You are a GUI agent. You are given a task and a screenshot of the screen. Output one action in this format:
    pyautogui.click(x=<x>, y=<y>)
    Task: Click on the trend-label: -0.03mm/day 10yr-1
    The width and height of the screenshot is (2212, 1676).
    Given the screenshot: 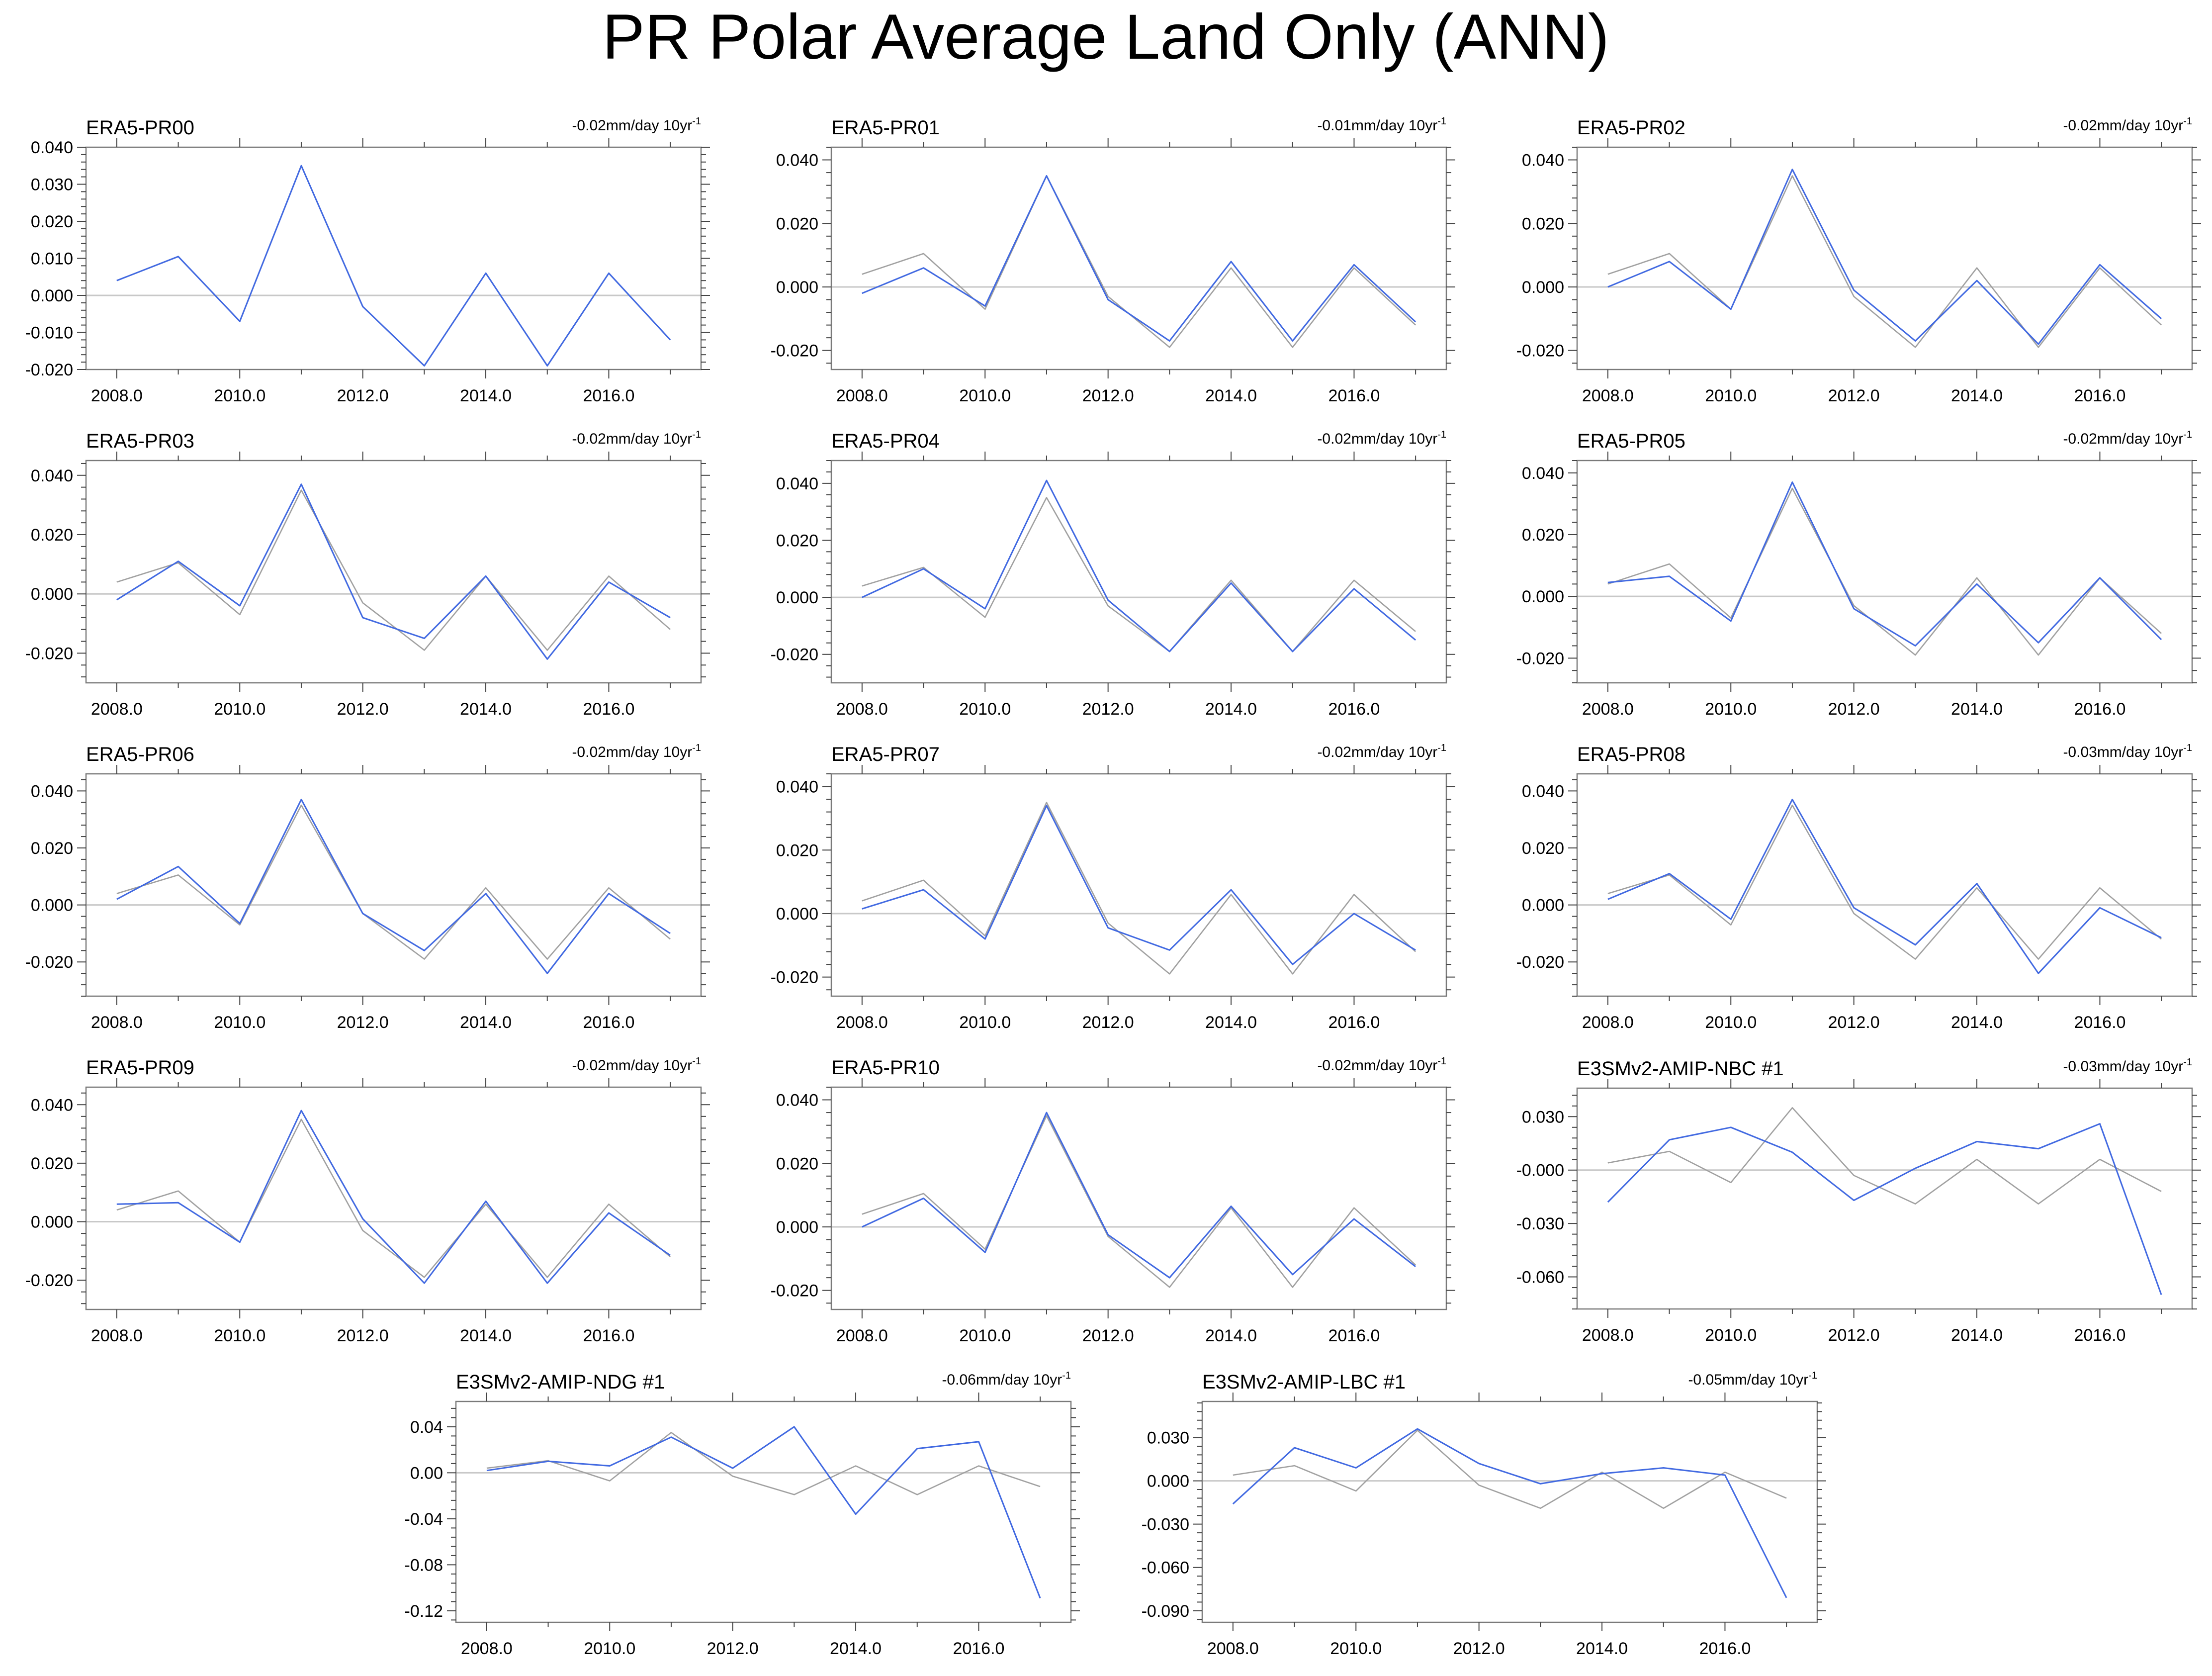 What is the action you would take?
    pyautogui.click(x=2127, y=751)
    